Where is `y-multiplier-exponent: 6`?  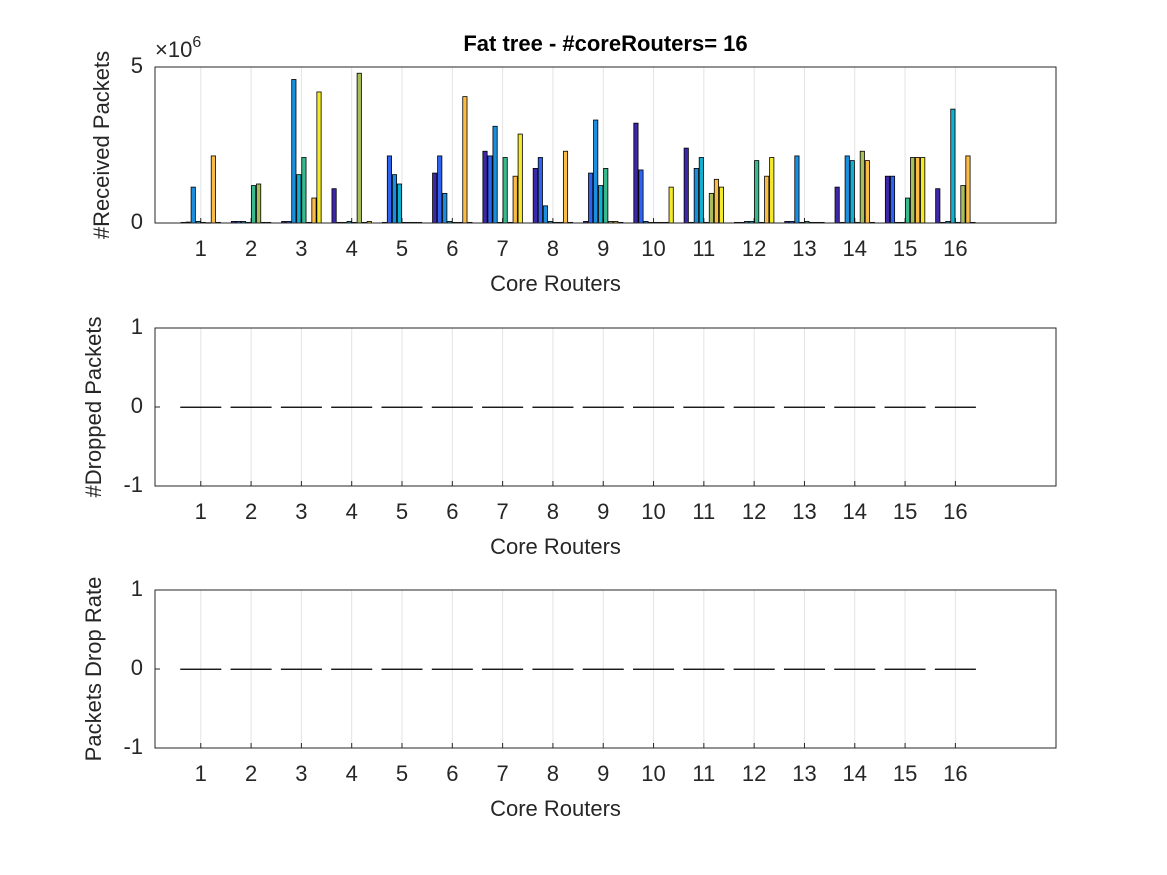 y-multiplier-exponent: 6 is located at coordinates (196, 42).